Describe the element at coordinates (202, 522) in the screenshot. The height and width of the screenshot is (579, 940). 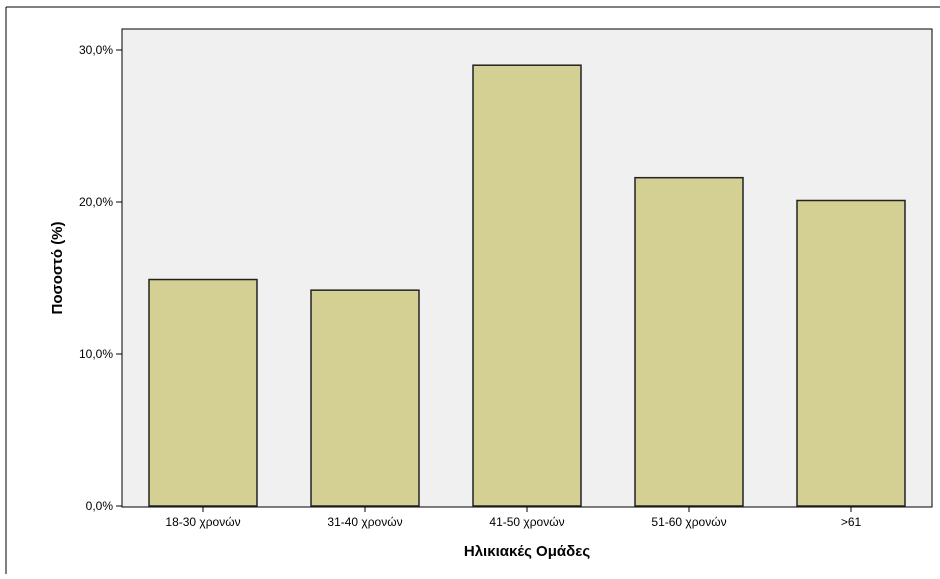
I see `x-tick-label: 18-30 χρονών` at that location.